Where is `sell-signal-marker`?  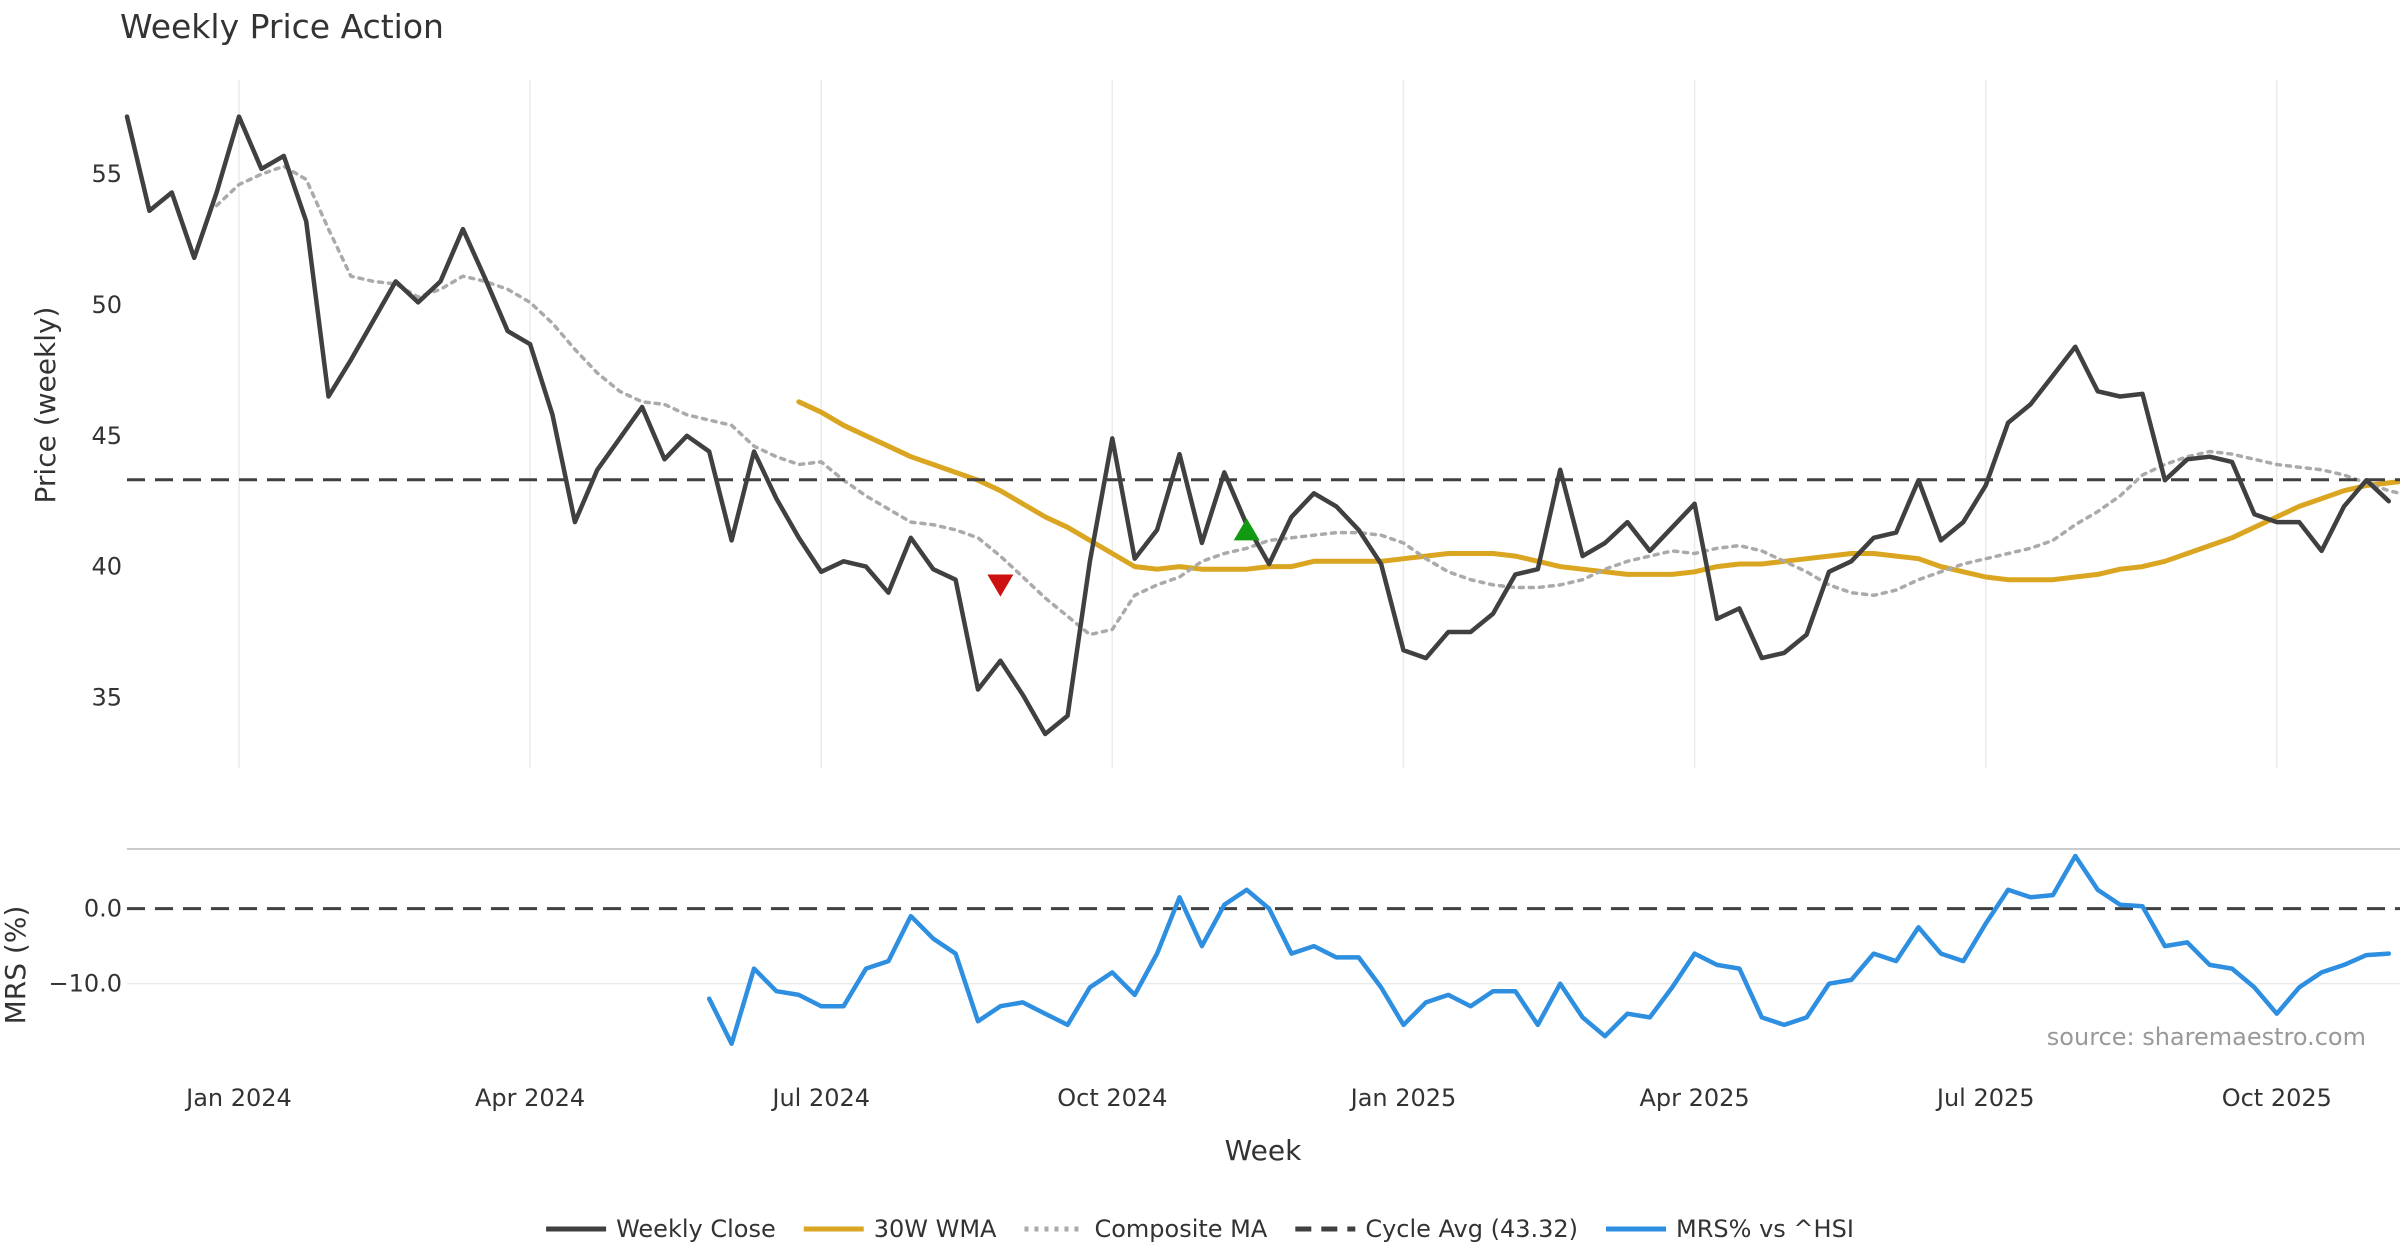 sell-signal-marker is located at coordinates (1000, 585).